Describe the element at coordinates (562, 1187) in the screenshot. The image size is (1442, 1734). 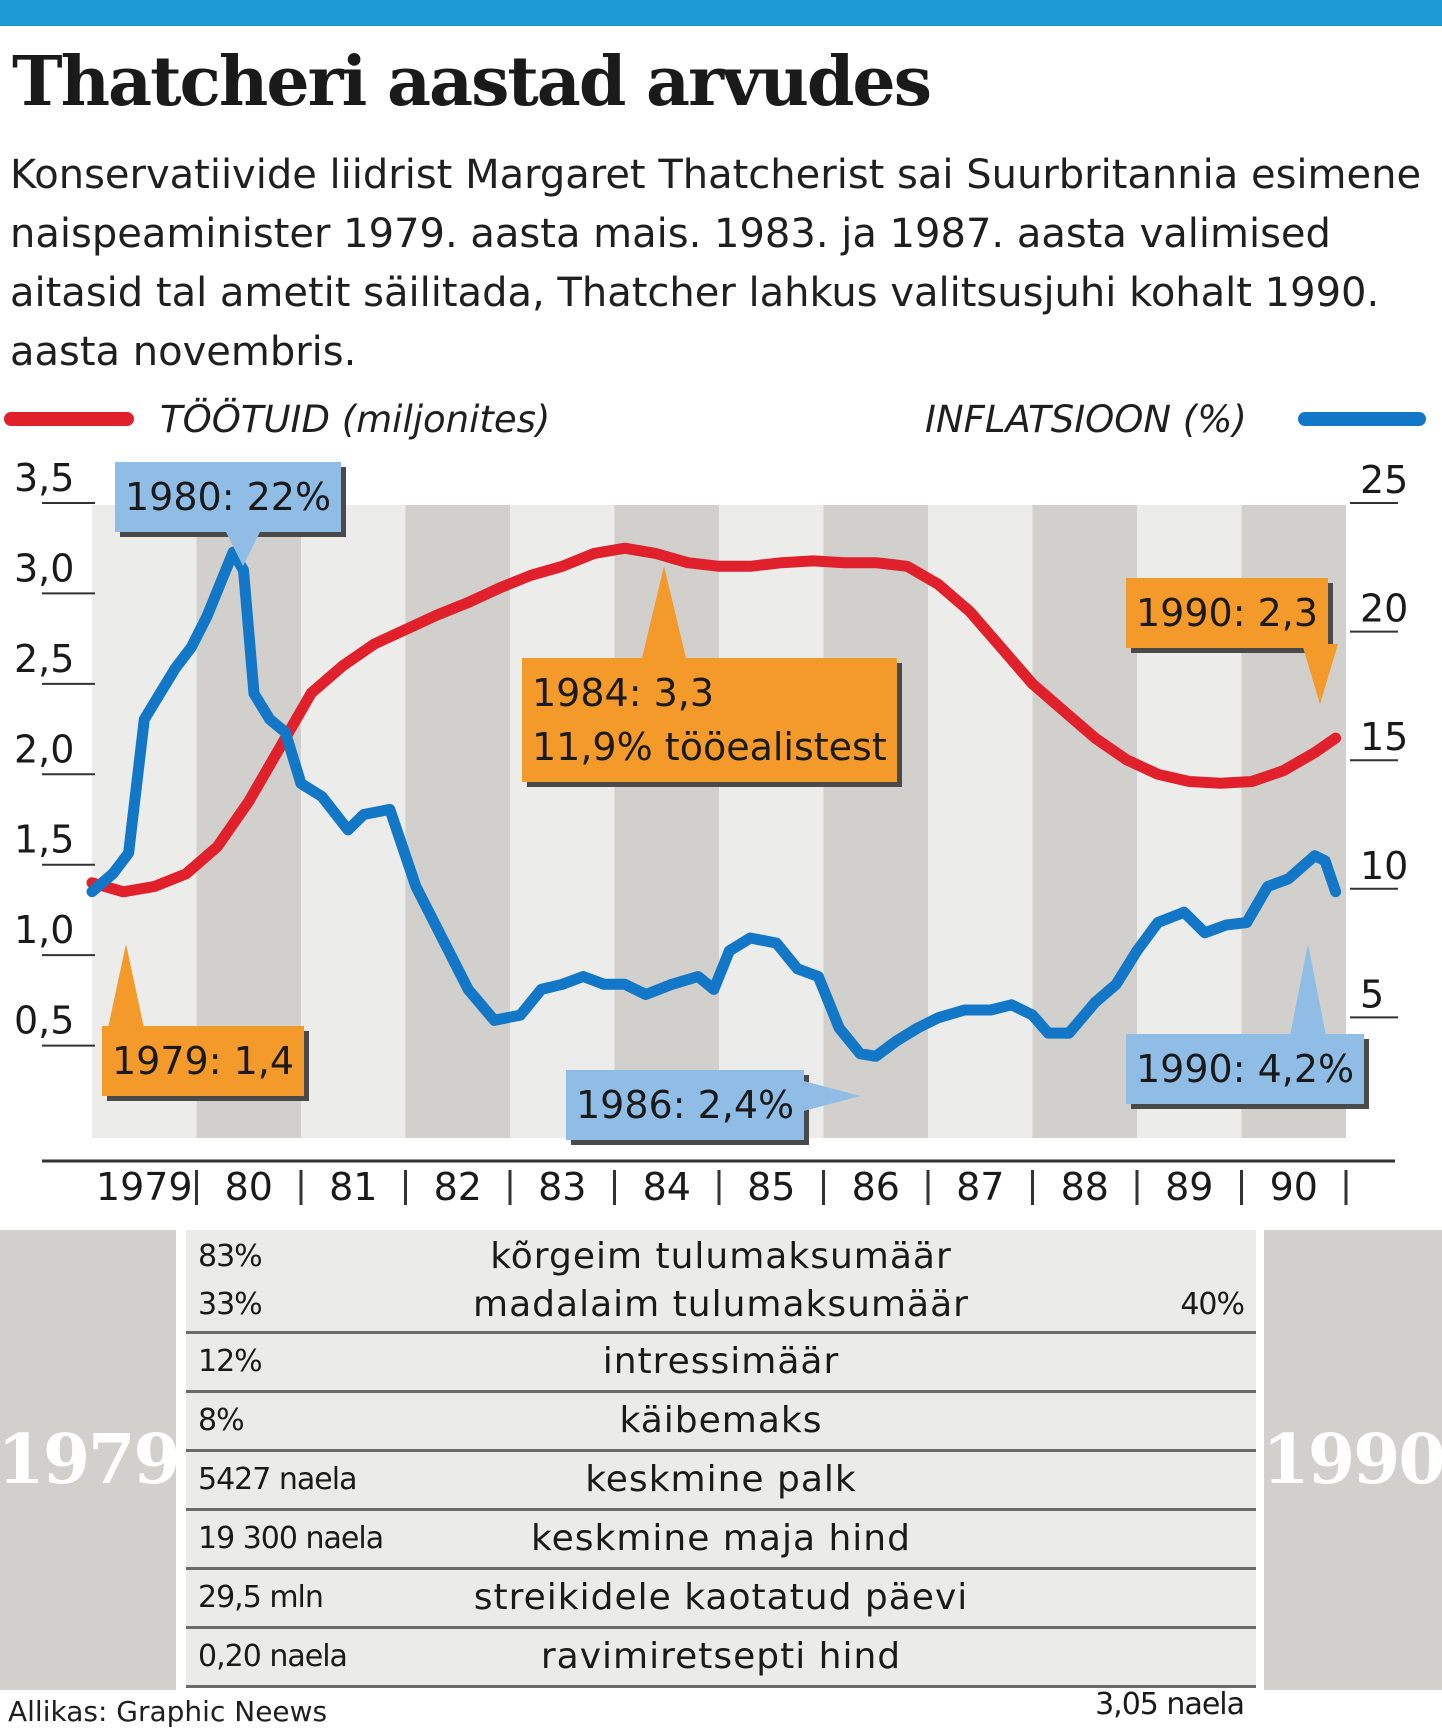
I see `x-tick-label: 83` at that location.